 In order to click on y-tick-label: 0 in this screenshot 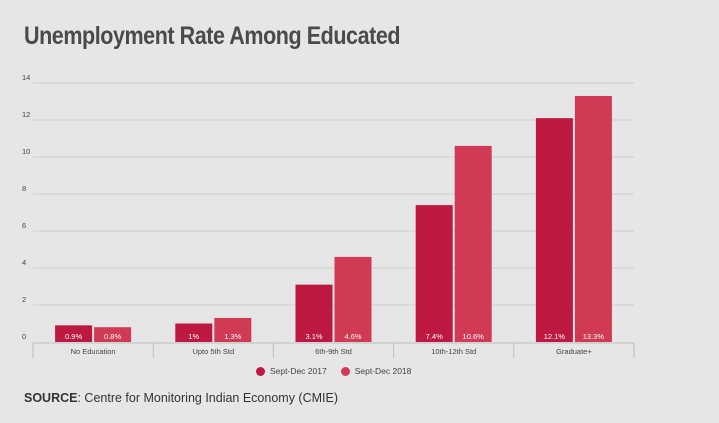, I will do `click(24, 336)`.